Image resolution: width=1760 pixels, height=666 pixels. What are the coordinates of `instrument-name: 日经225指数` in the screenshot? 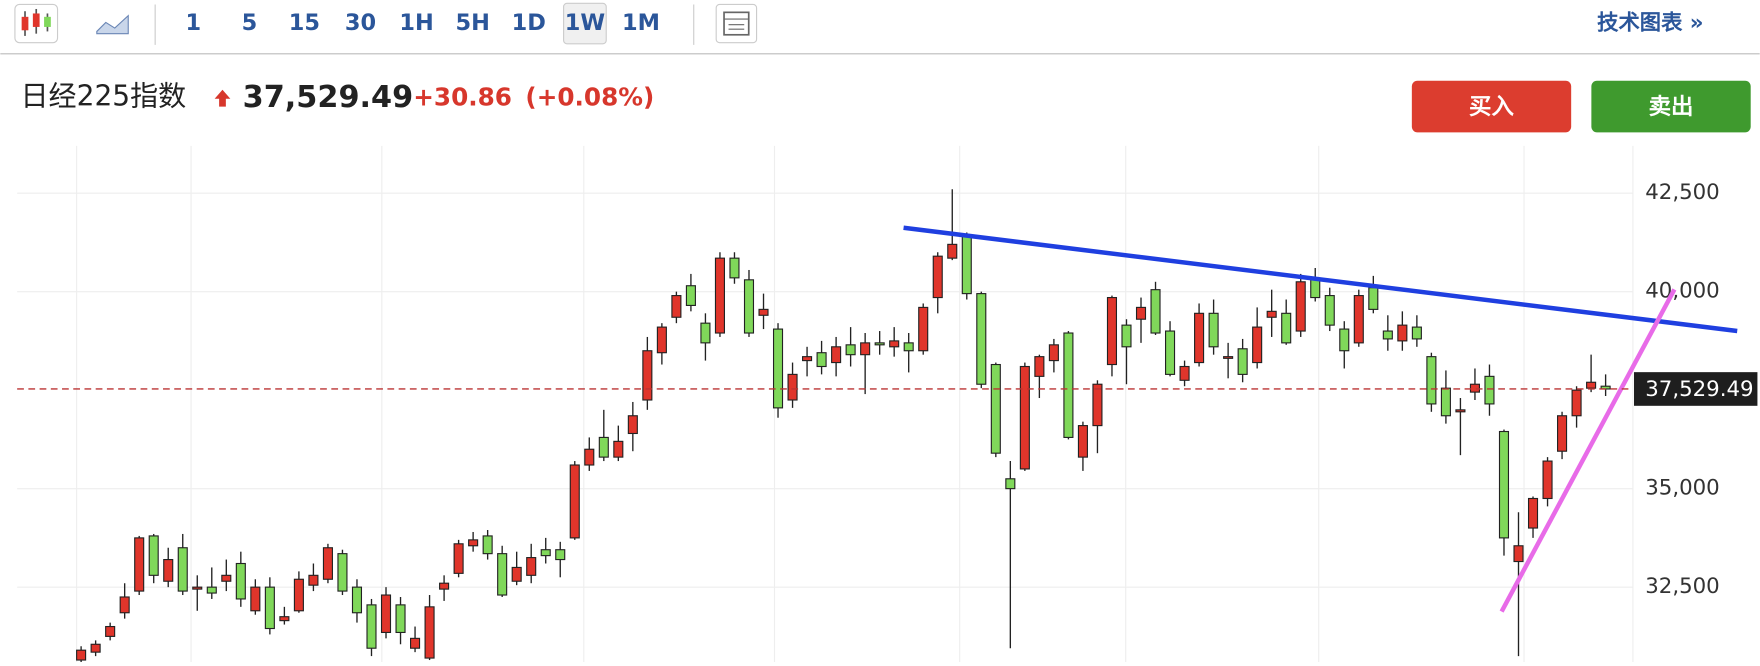 It's located at (104, 96).